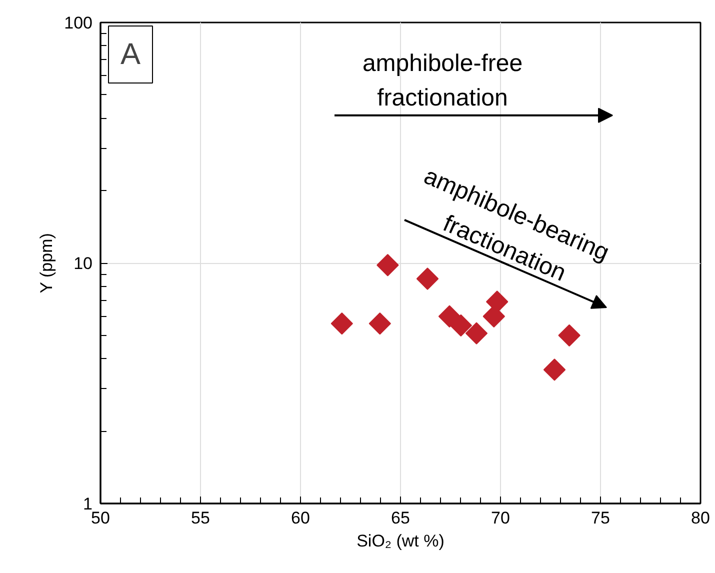  Describe the element at coordinates (600, 518) in the screenshot. I see `x-tick-label: 75` at that location.